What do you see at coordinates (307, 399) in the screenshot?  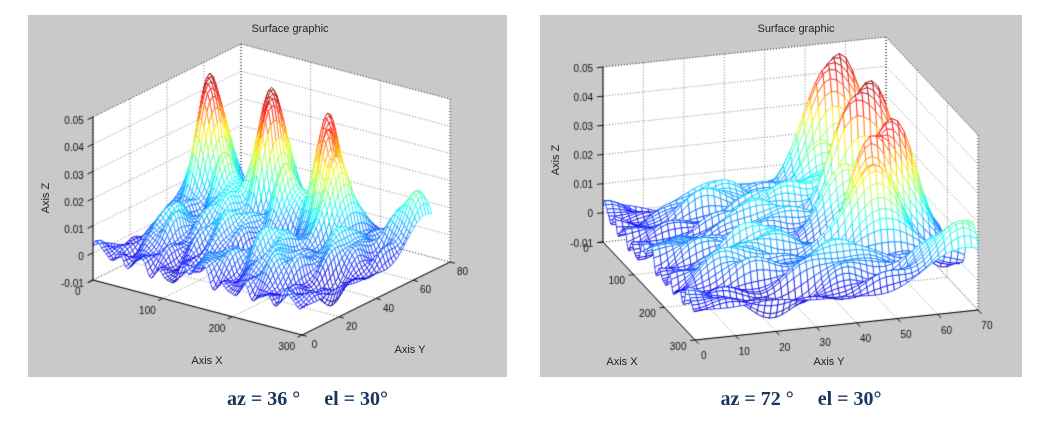 I see `view-angle-caption-left: az = 36 ° el = 30°` at bounding box center [307, 399].